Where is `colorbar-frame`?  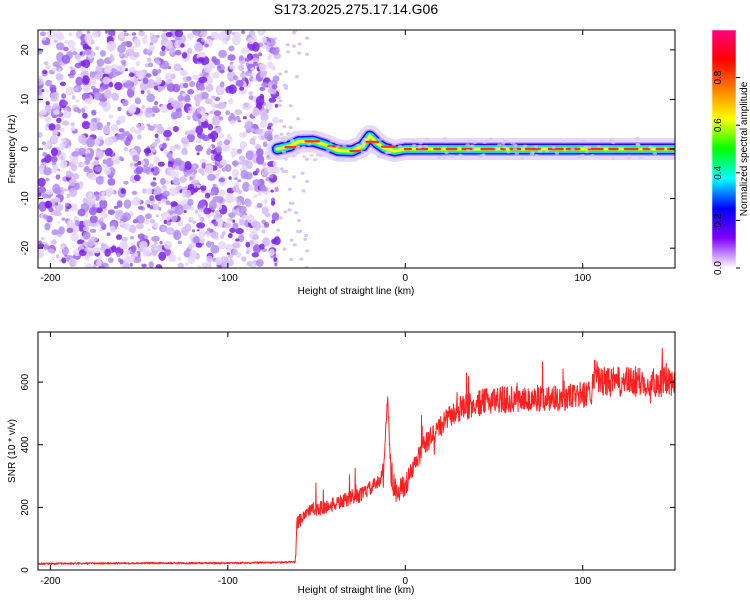 colorbar-frame is located at coordinates (724, 149).